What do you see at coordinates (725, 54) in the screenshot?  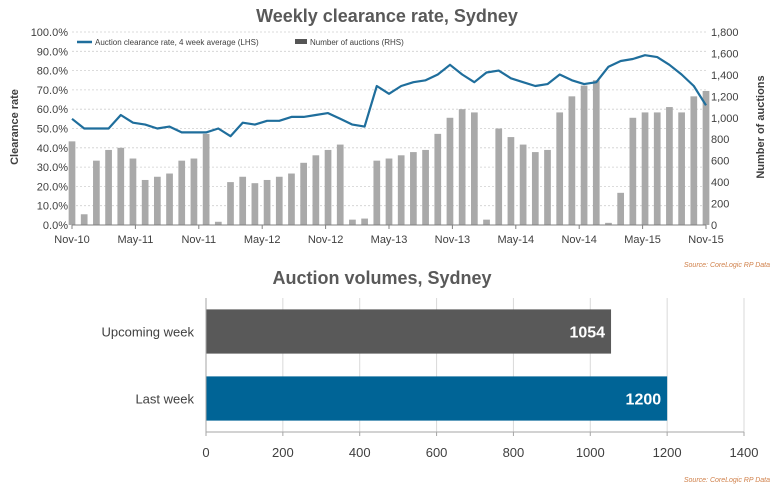 I see `right-axis-tick-label: 1,600` at bounding box center [725, 54].